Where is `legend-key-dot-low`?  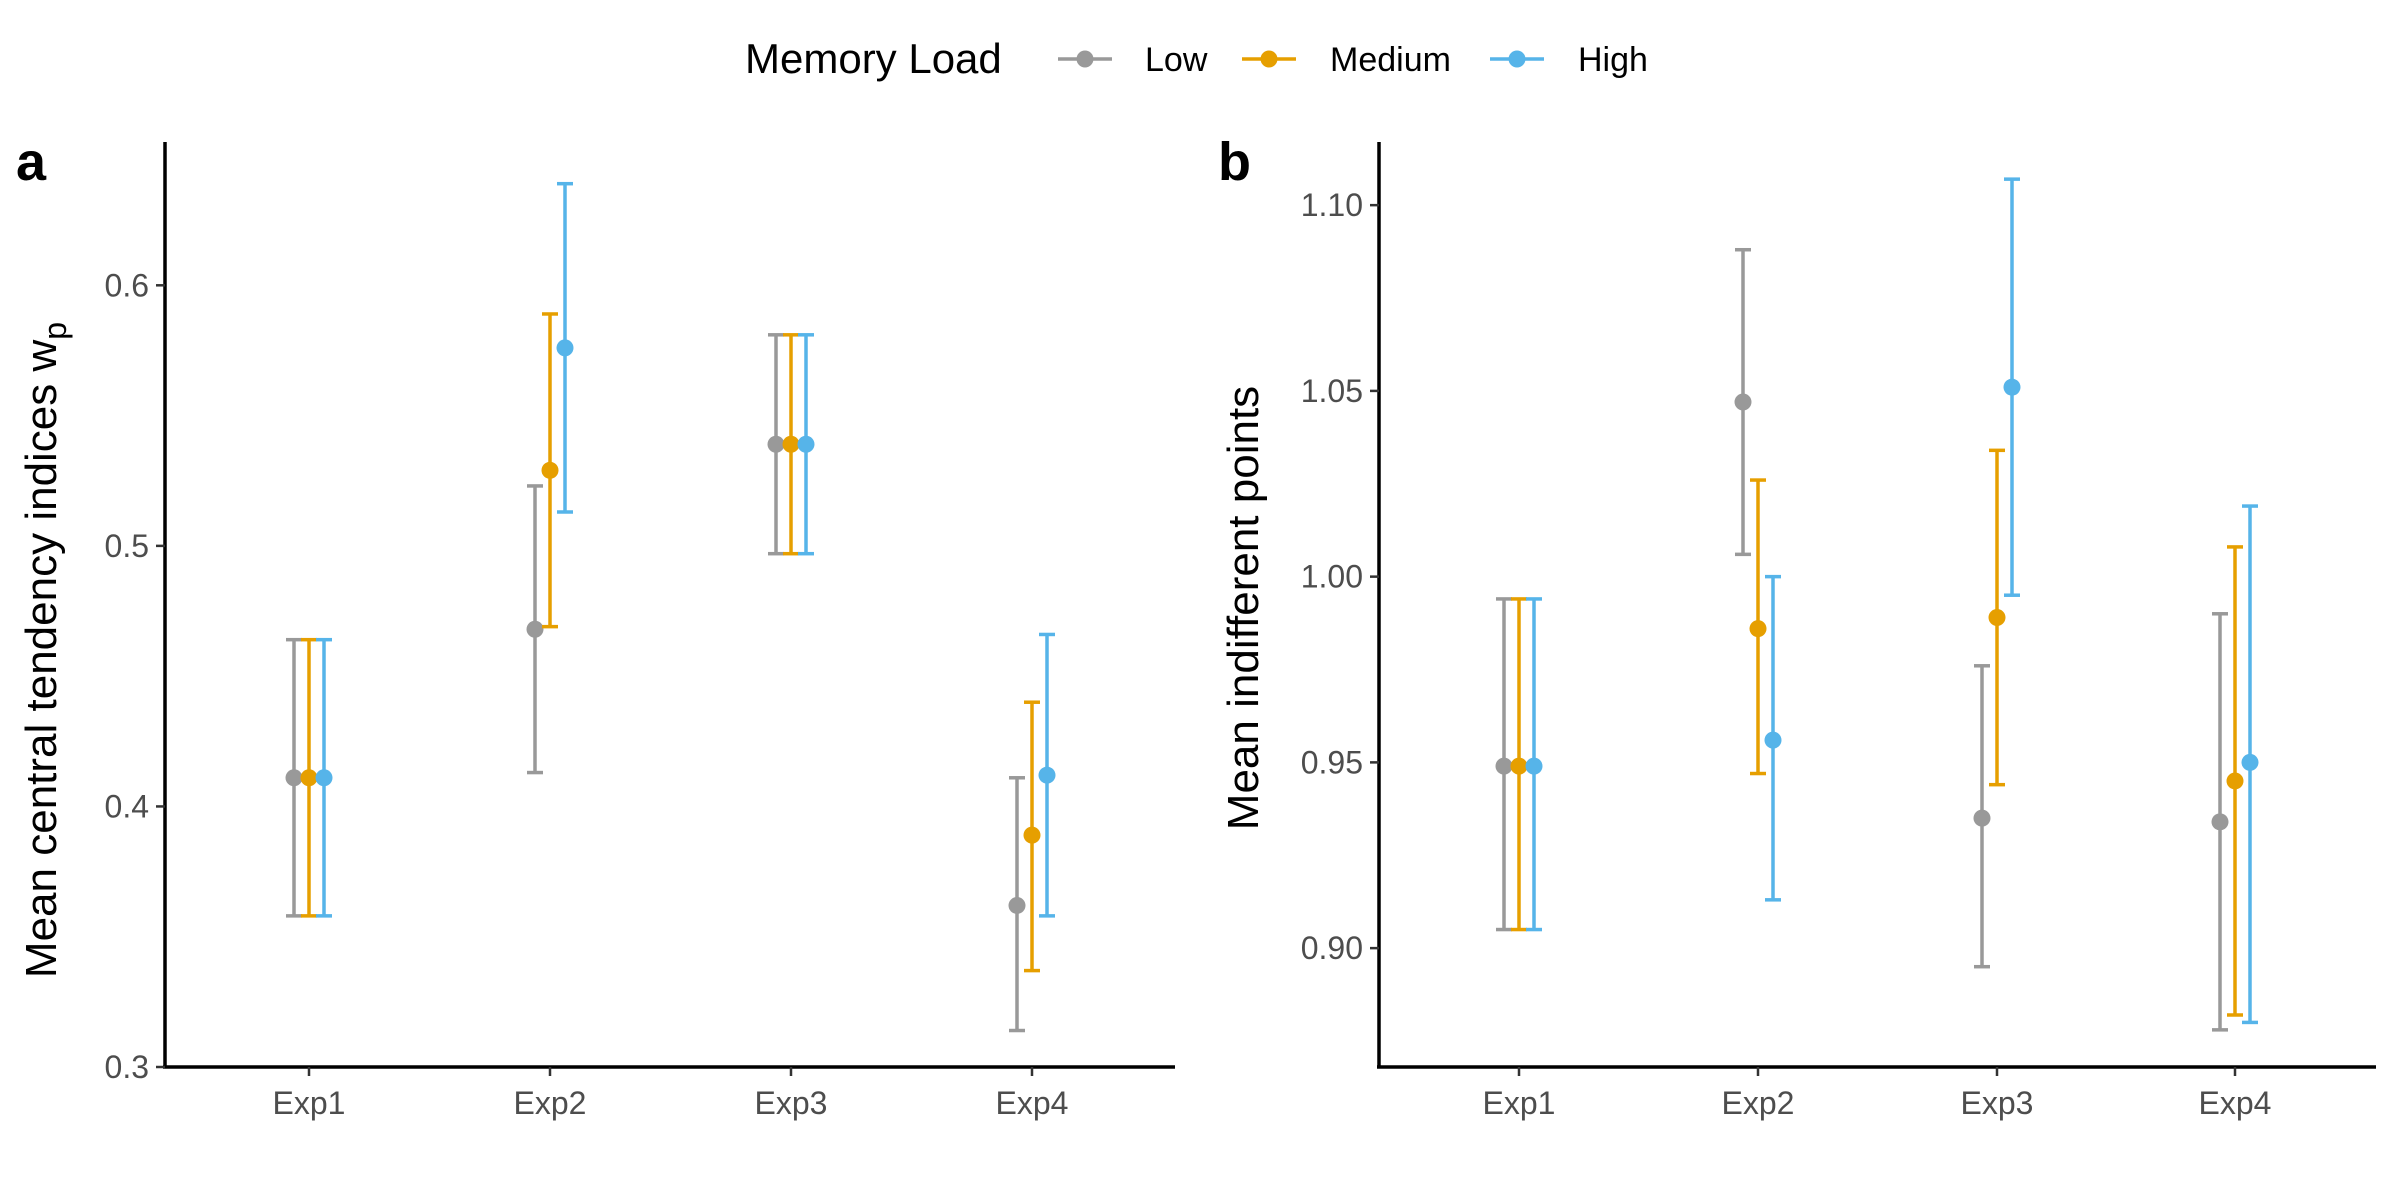 legend-key-dot-low is located at coordinates (1085, 59).